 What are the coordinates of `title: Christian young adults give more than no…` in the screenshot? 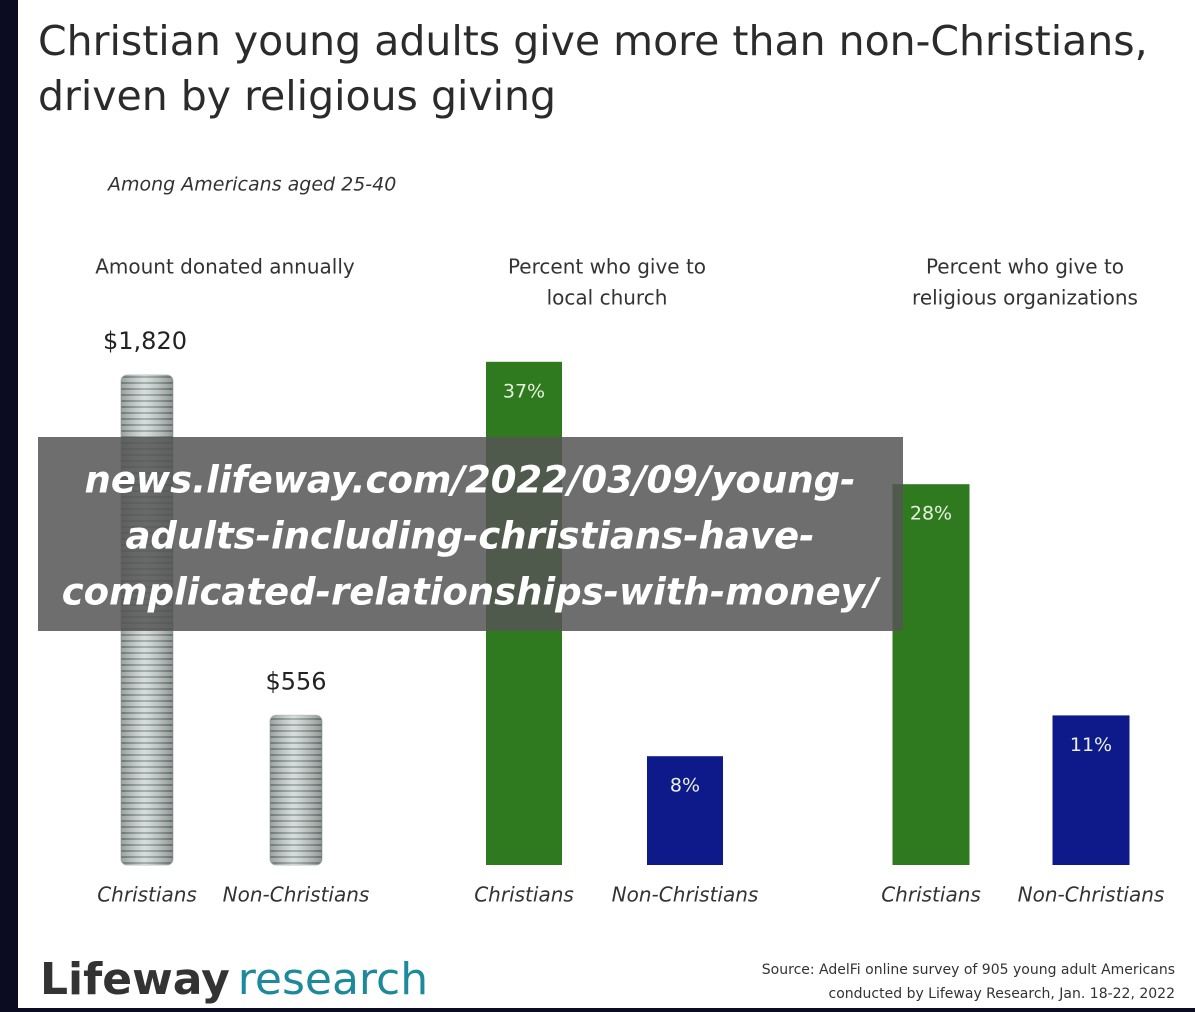 It's located at (593, 41).